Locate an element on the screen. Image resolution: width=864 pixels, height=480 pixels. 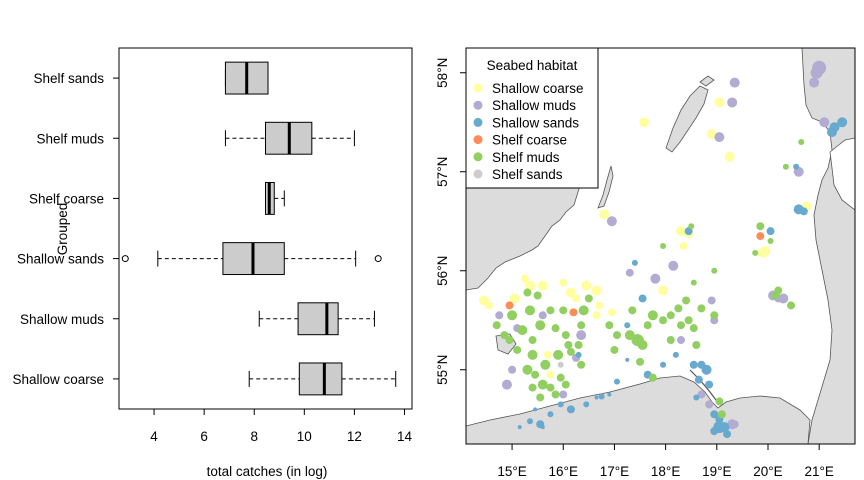
legend-label: Shallow muds is located at coordinates (534, 105).